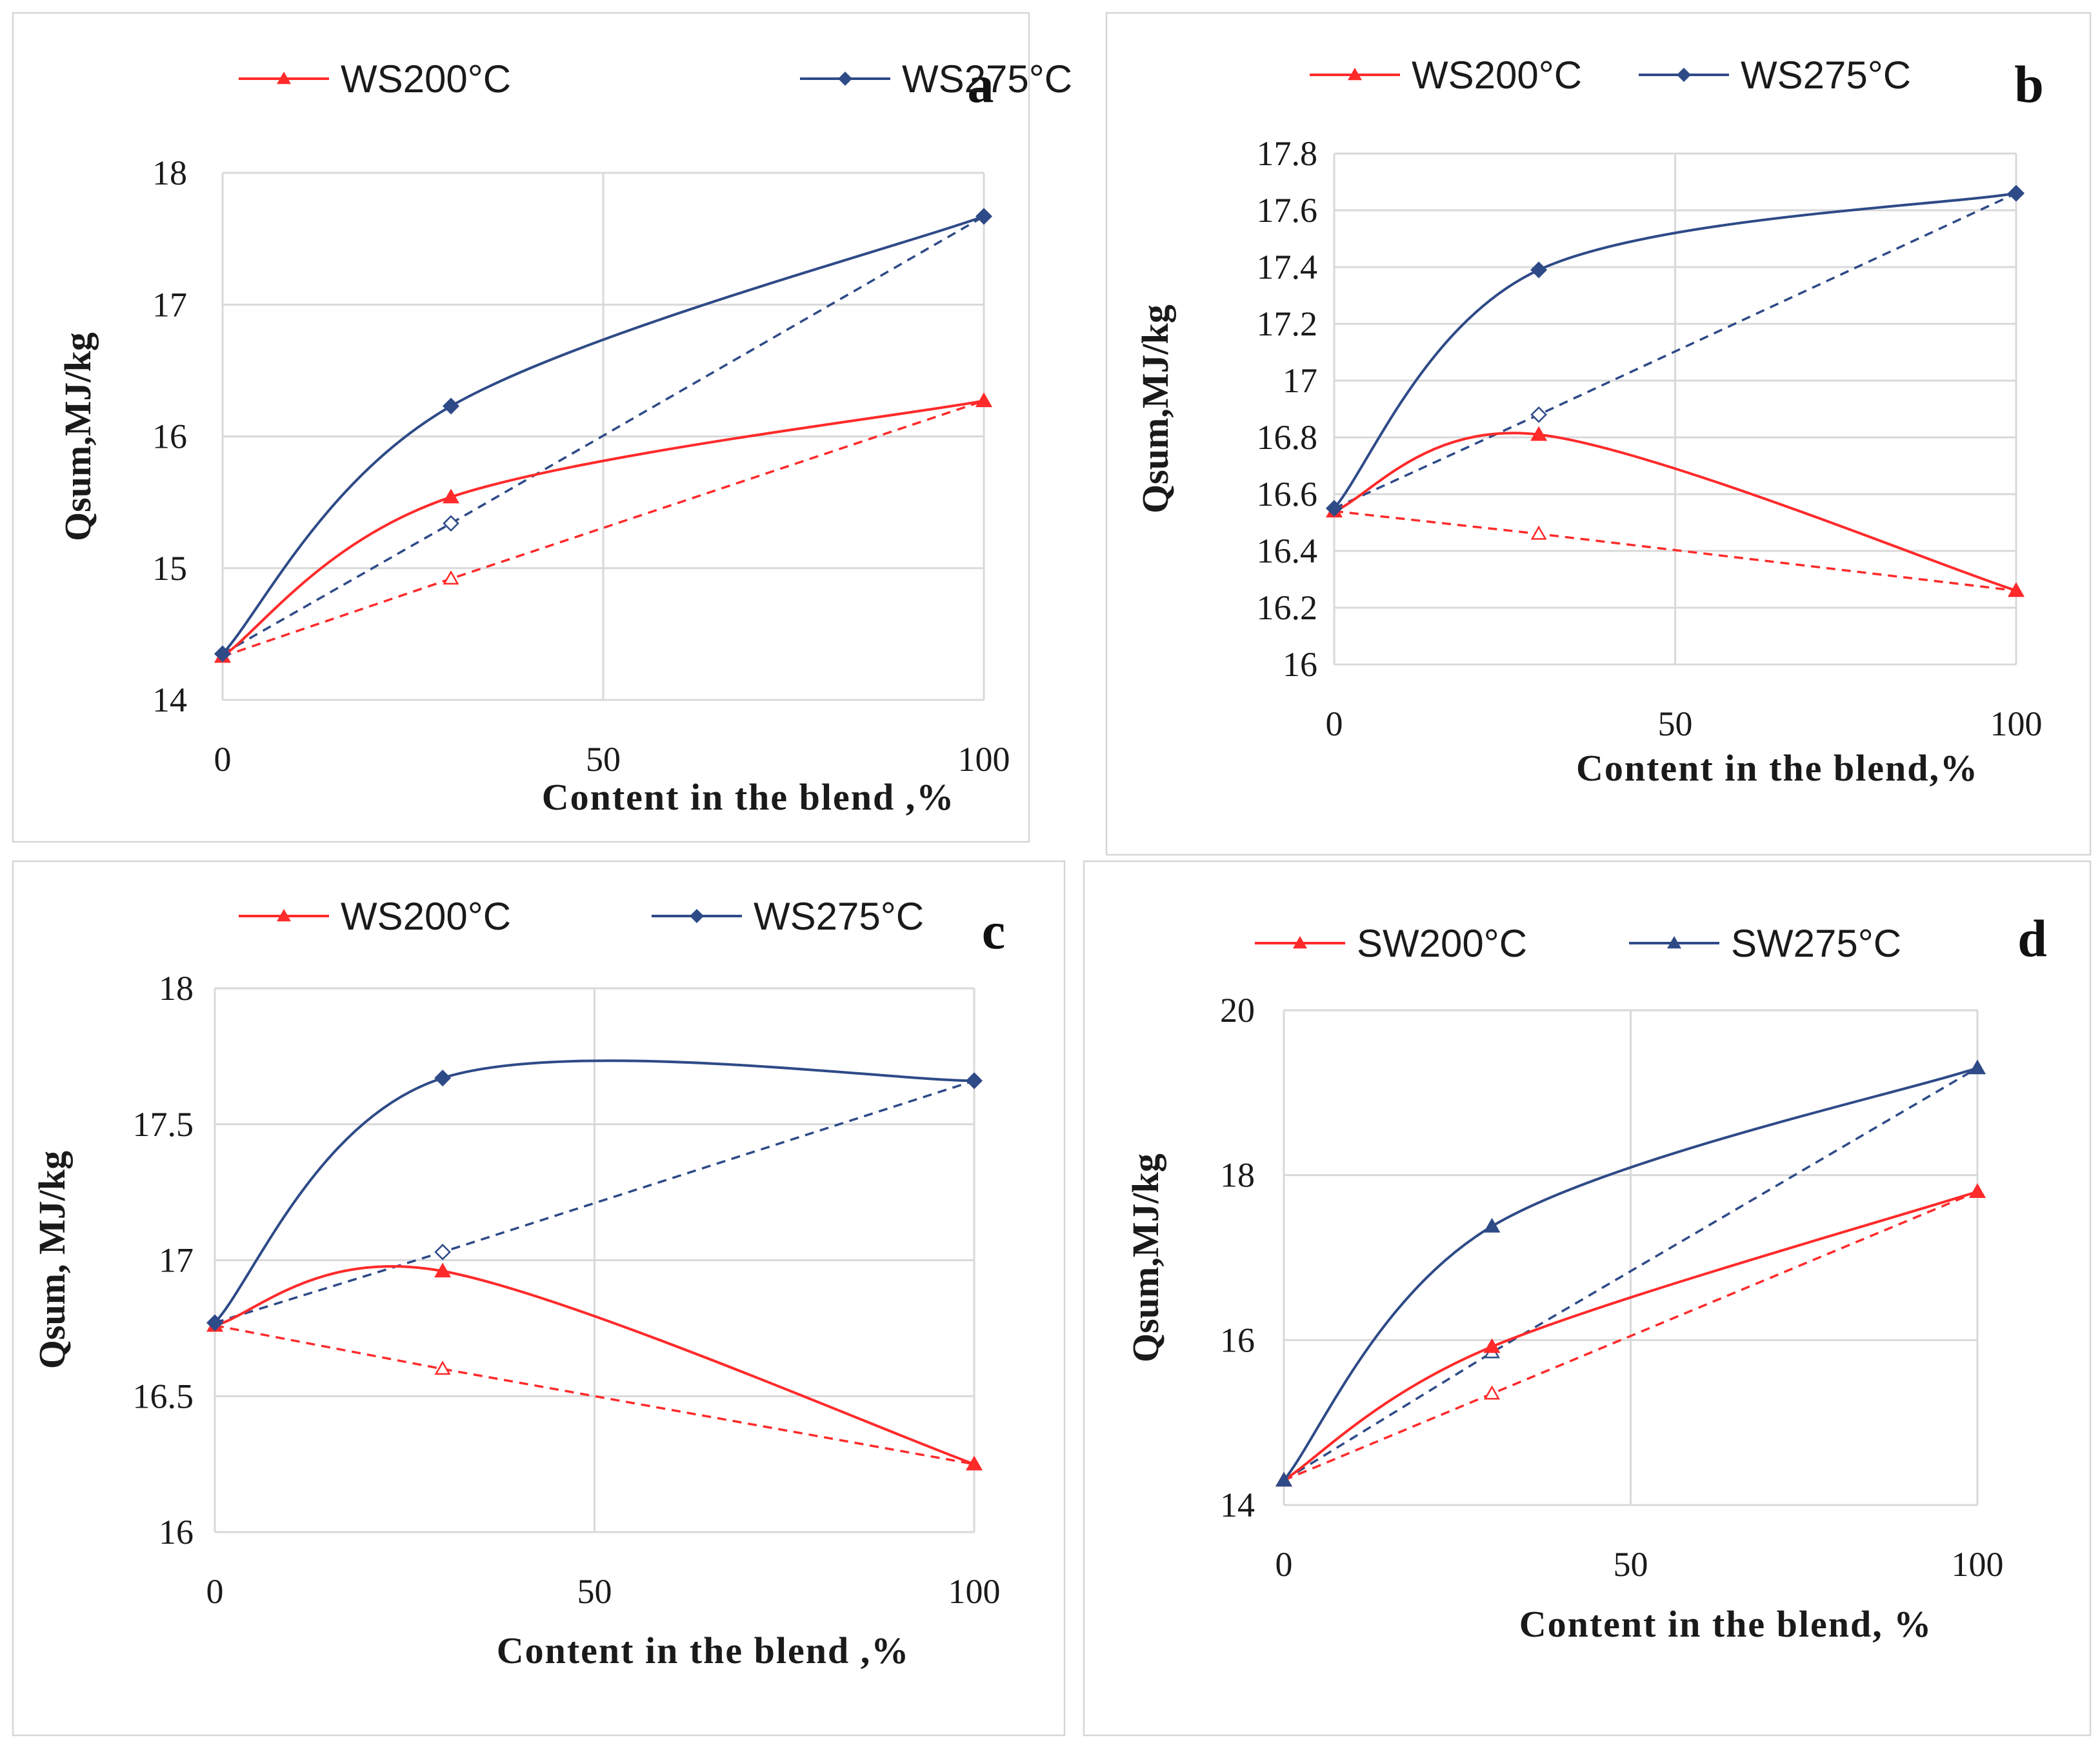  I want to click on y-tick-label: 17.2, so click(1287, 323).